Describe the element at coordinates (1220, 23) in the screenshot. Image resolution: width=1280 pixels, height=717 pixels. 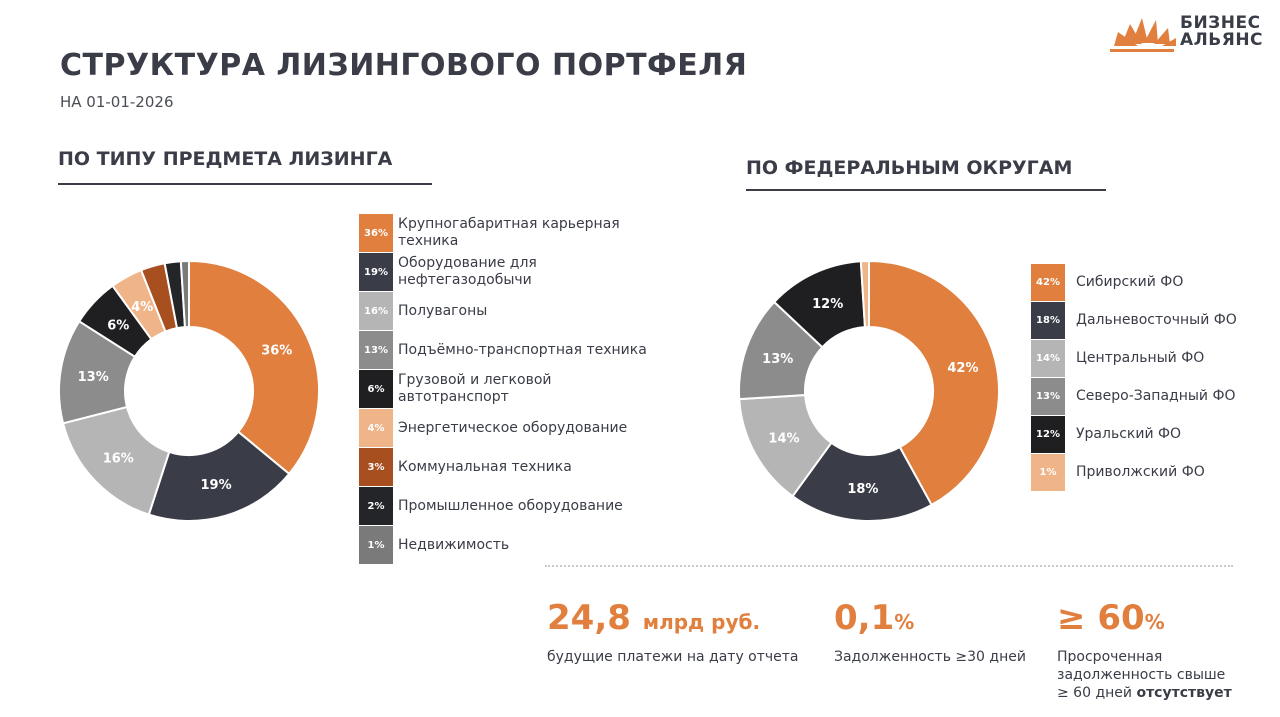
I see `logo-line-1: БИЗНЕС` at that location.